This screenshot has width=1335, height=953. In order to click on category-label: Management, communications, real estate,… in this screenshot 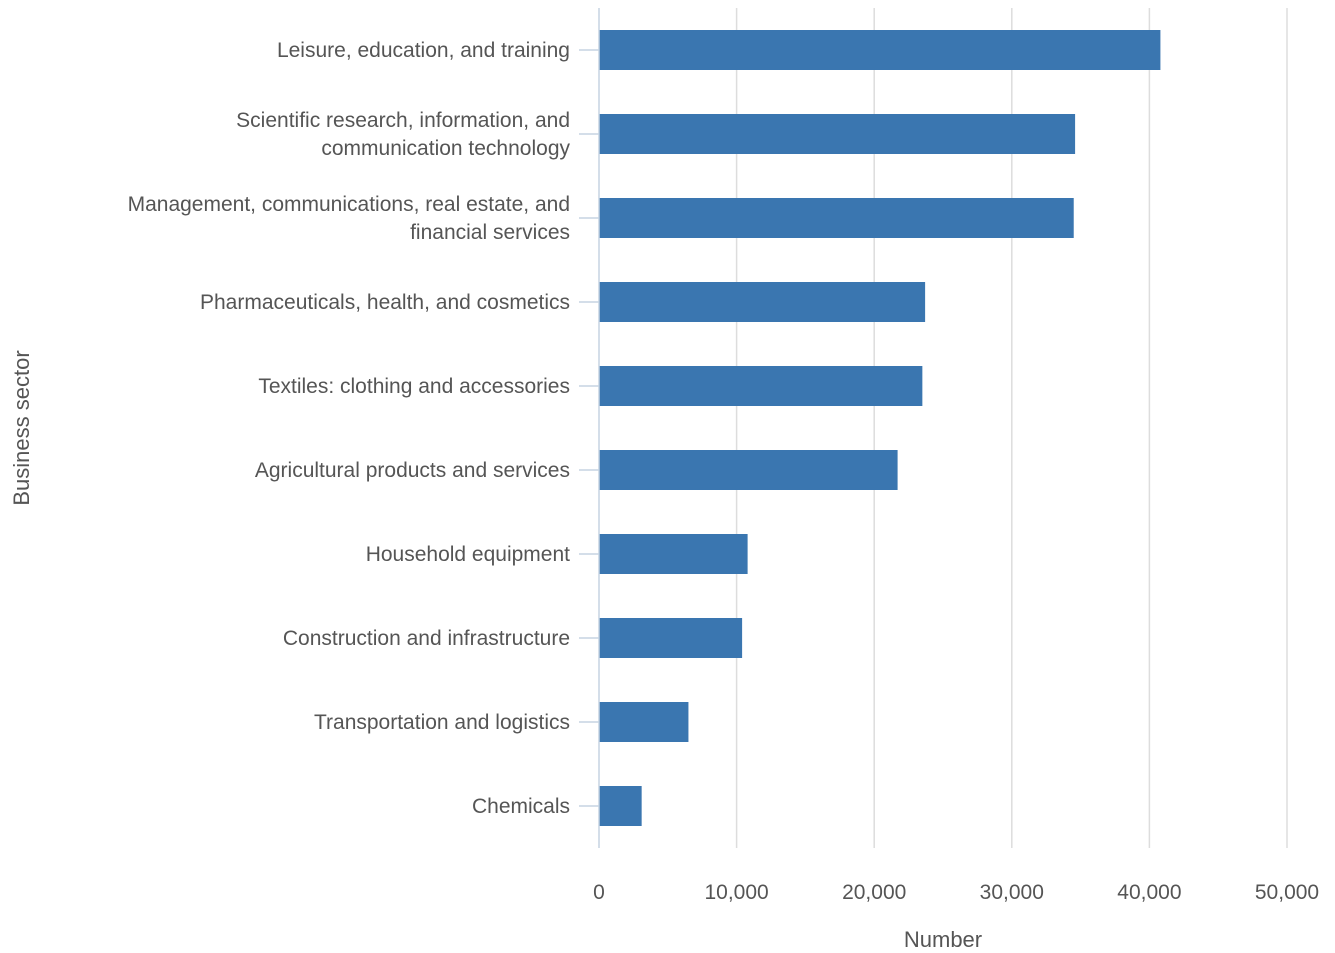, I will do `click(349, 218)`.